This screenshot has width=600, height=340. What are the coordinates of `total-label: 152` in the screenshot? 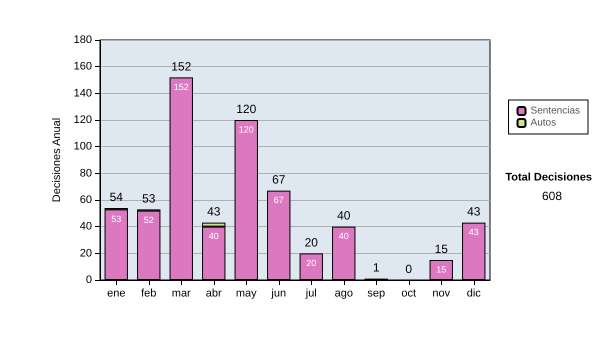 It's located at (181, 66).